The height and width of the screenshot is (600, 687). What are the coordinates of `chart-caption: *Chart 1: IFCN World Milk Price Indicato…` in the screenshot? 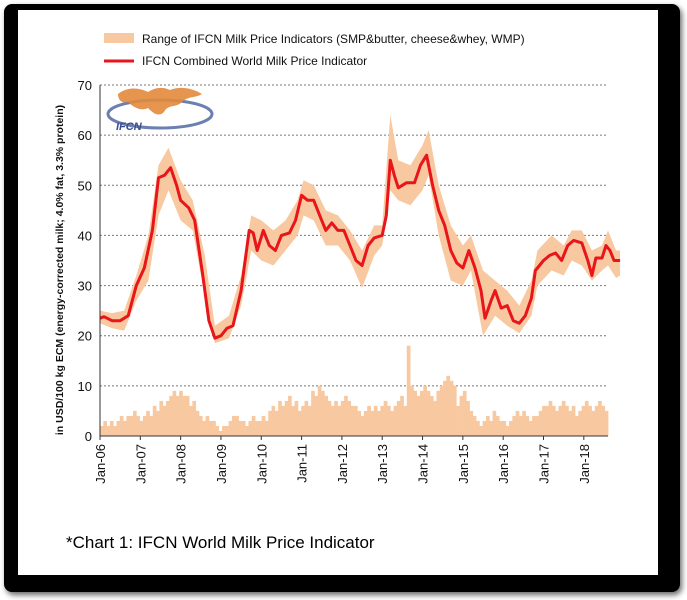 It's located at (220, 542).